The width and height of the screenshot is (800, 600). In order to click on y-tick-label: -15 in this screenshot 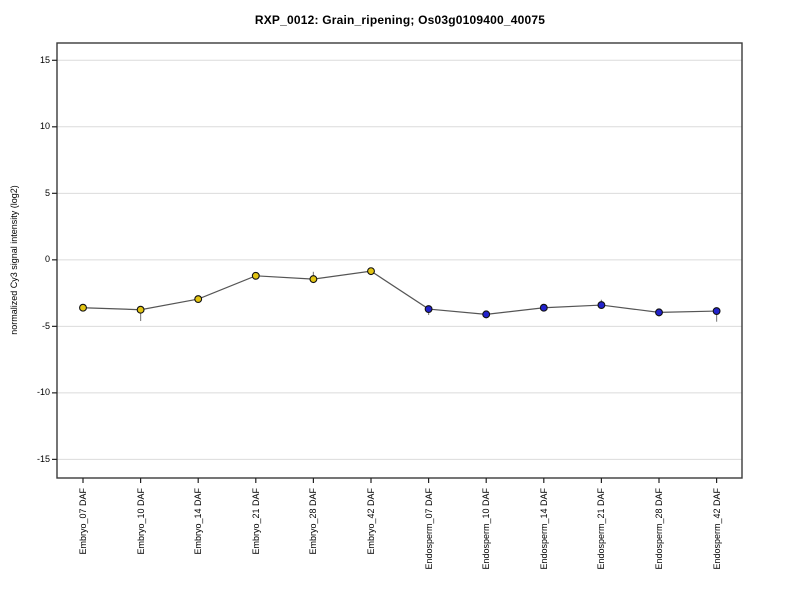, I will do `click(43, 458)`.